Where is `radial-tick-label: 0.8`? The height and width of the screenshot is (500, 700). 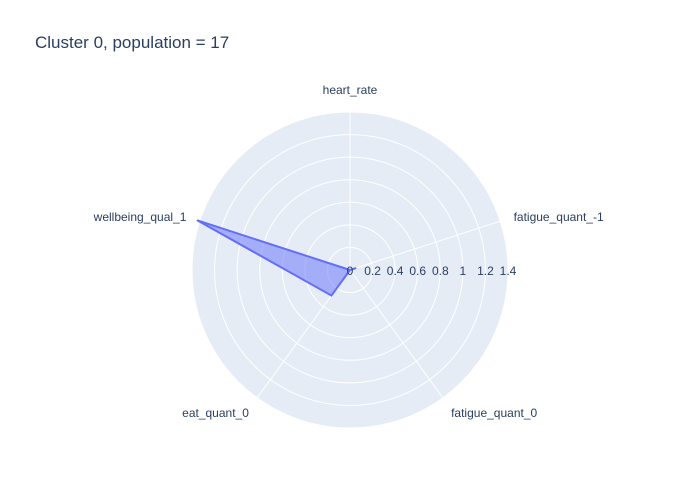 radial-tick-label: 0.8 is located at coordinates (440, 271).